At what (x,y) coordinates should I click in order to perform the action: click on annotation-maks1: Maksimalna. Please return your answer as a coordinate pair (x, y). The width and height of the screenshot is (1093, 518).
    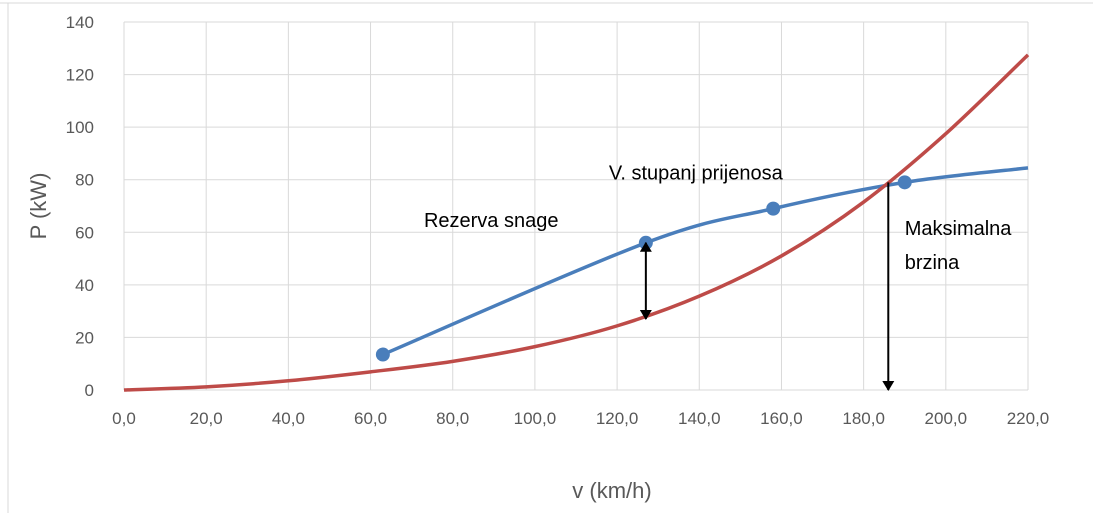
    Looking at the image, I should click on (959, 229).